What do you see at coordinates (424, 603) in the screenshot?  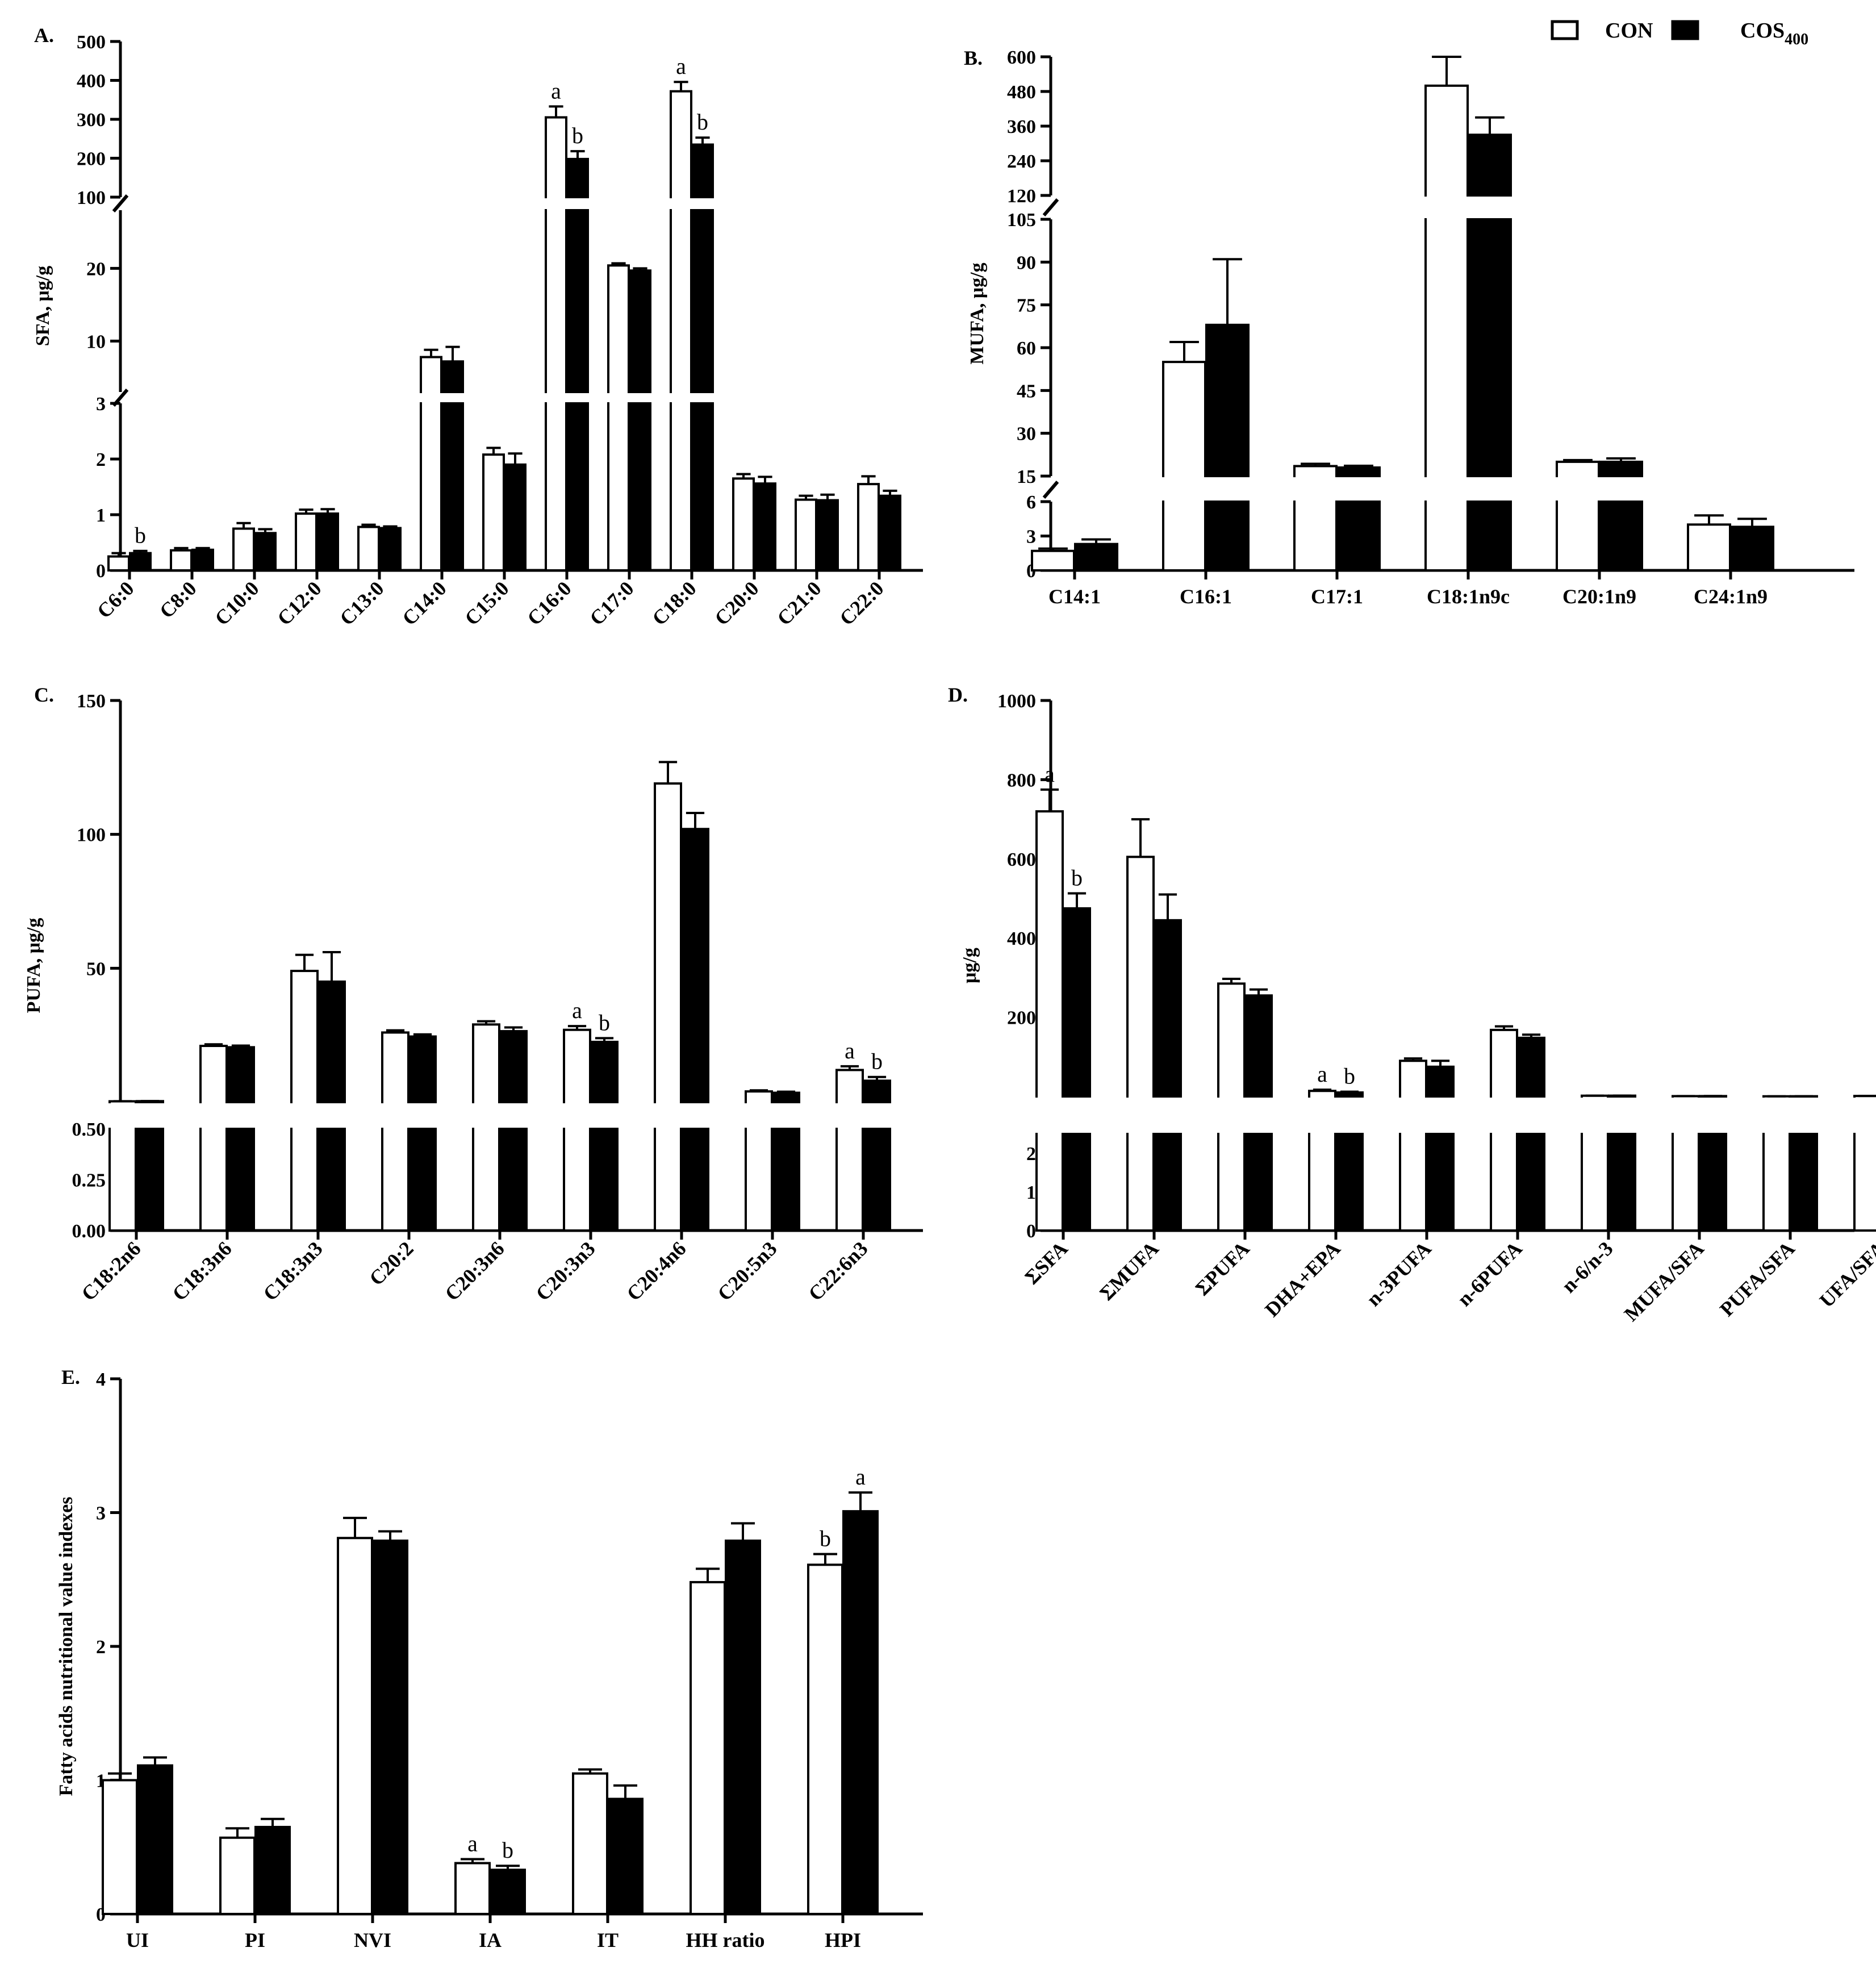 I see `x-tick-label: C14:0` at bounding box center [424, 603].